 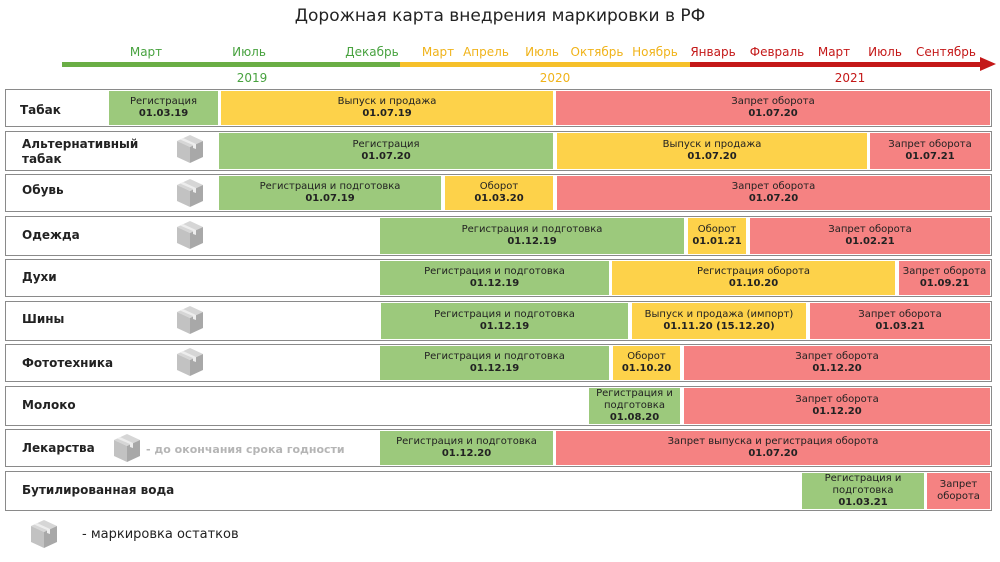 I want to click on timeline-segment: Запрет оборота 01.09.21, so click(x=944, y=278).